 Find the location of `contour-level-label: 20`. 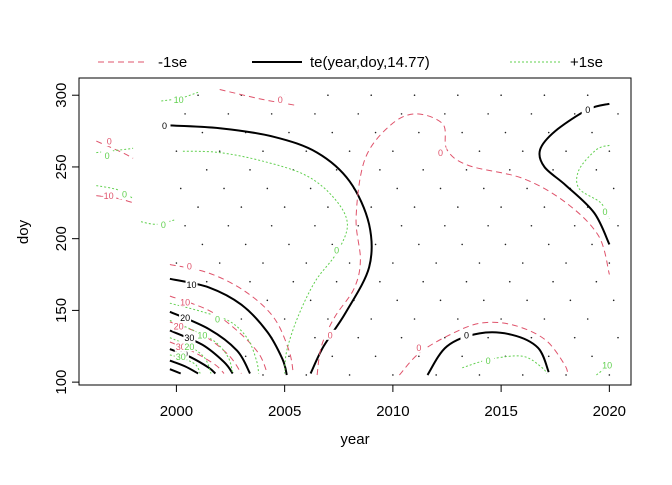

contour-level-label: 20 is located at coordinates (189, 347).